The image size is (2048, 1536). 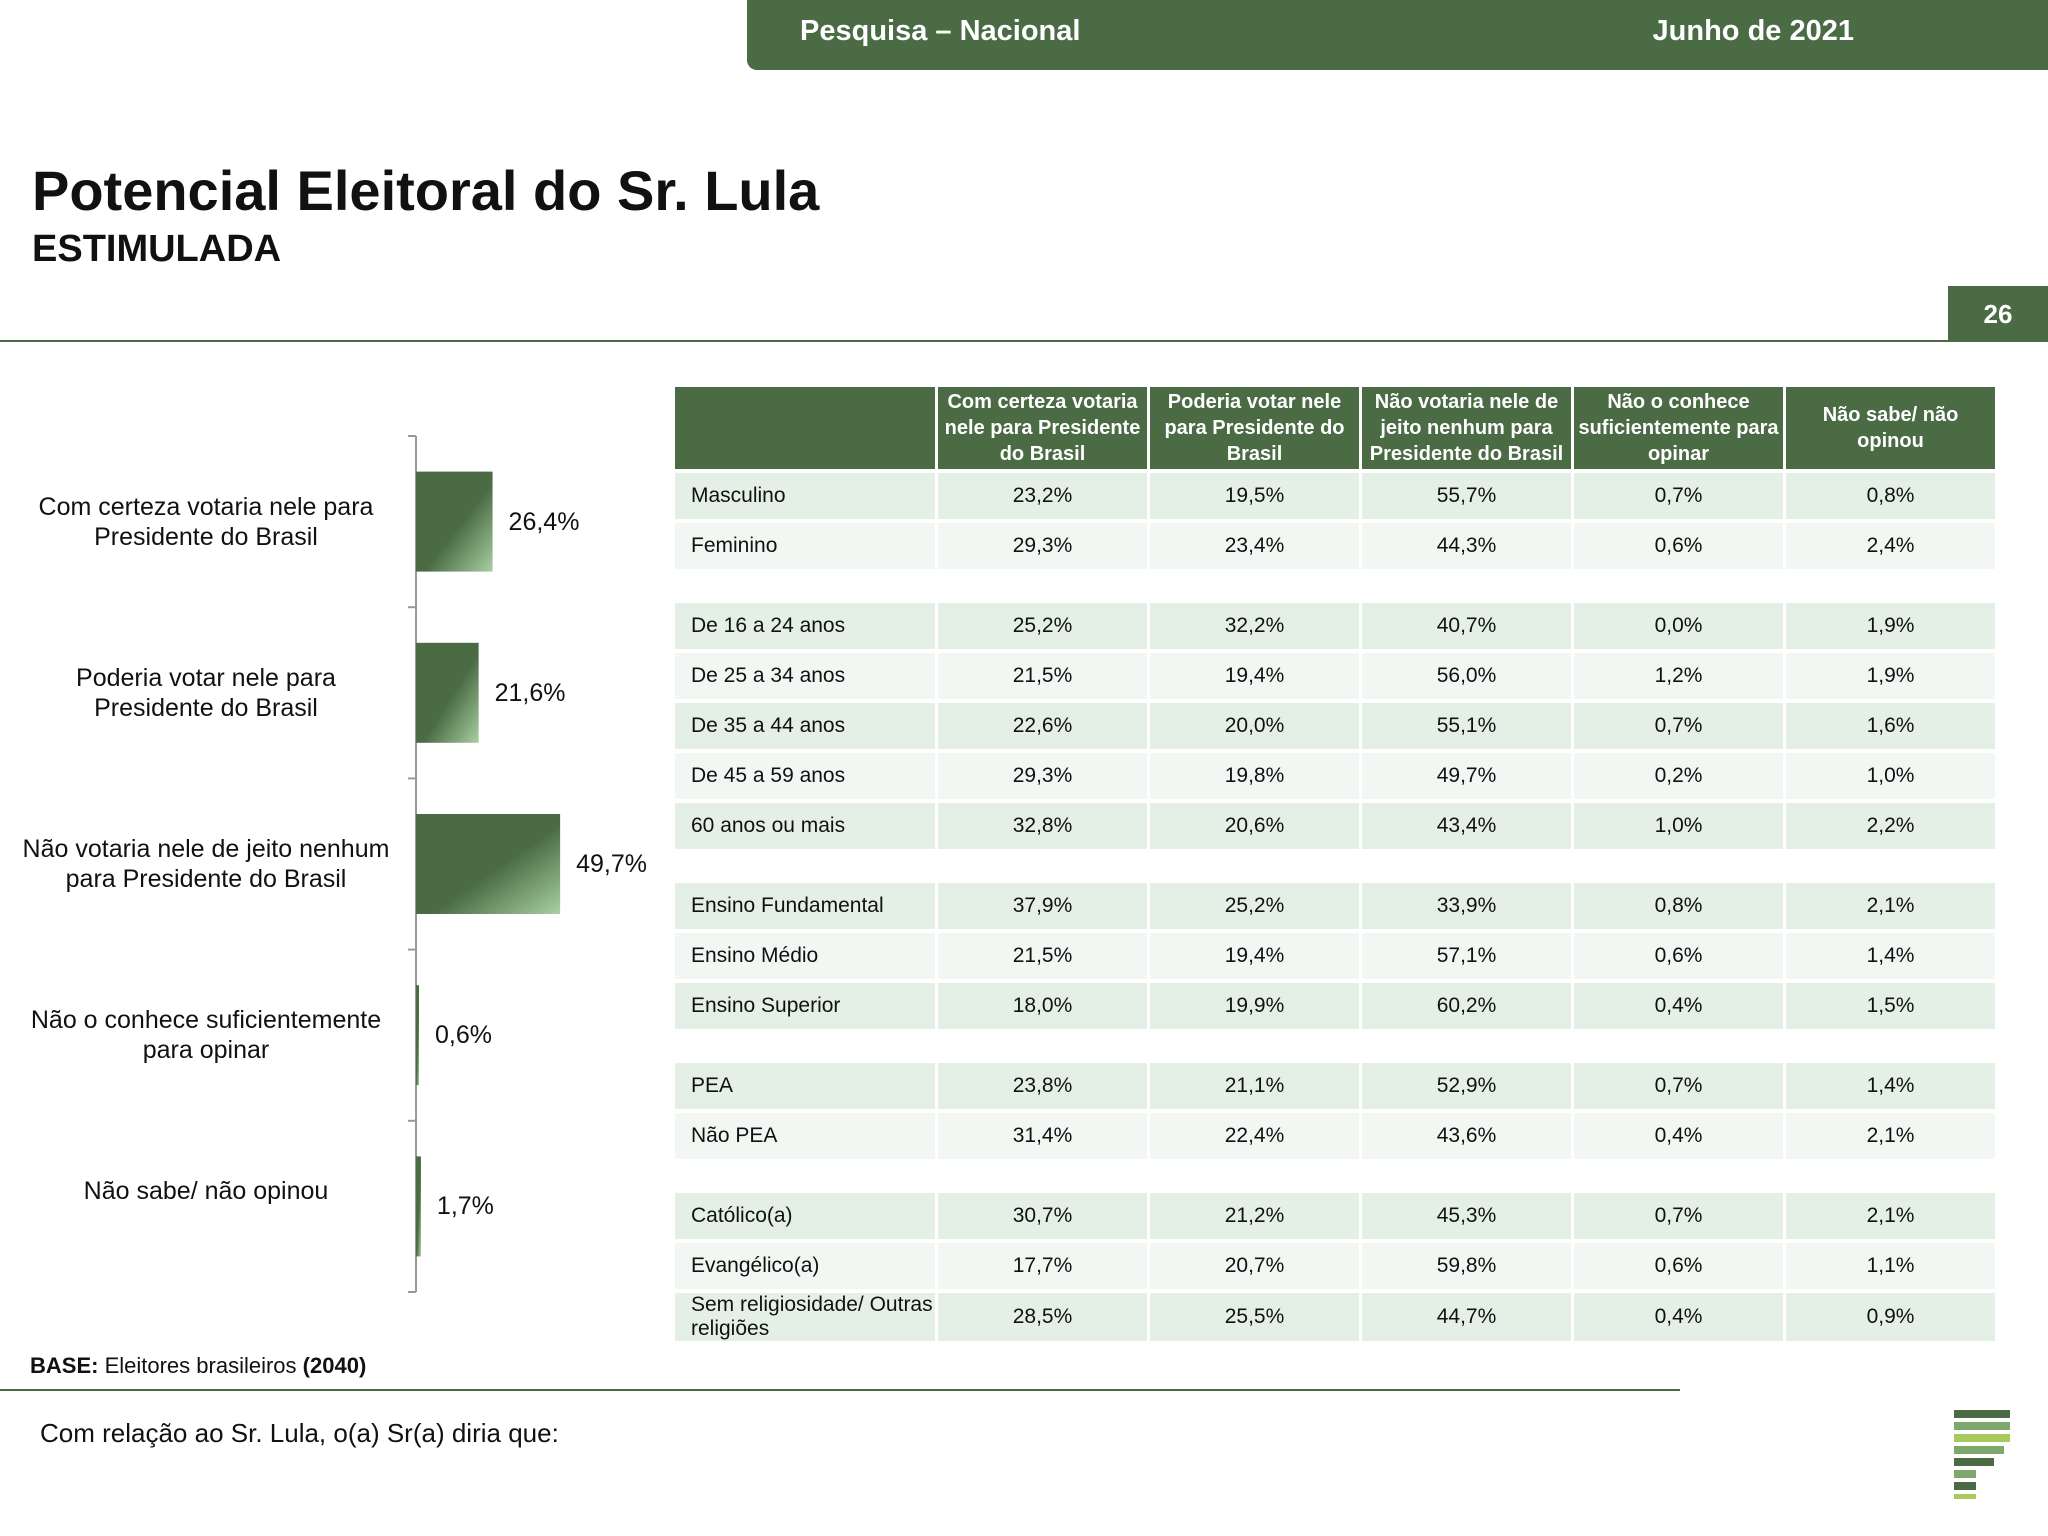 I want to click on row-label: Ensino Médio, so click(x=805, y=956).